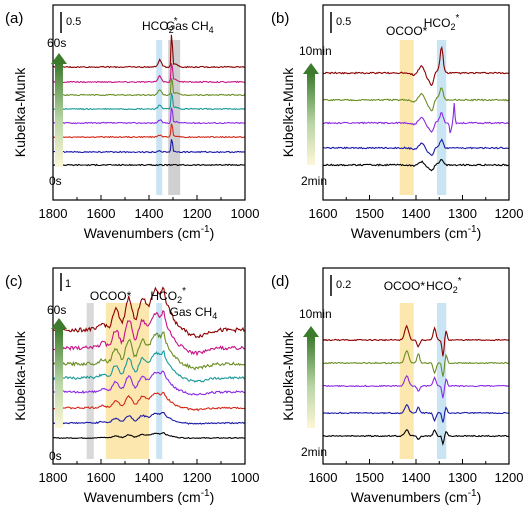 The width and height of the screenshot is (529, 514). Describe the element at coordinates (343, 285) in the screenshot. I see `scale-bar-label: 0.2` at that location.